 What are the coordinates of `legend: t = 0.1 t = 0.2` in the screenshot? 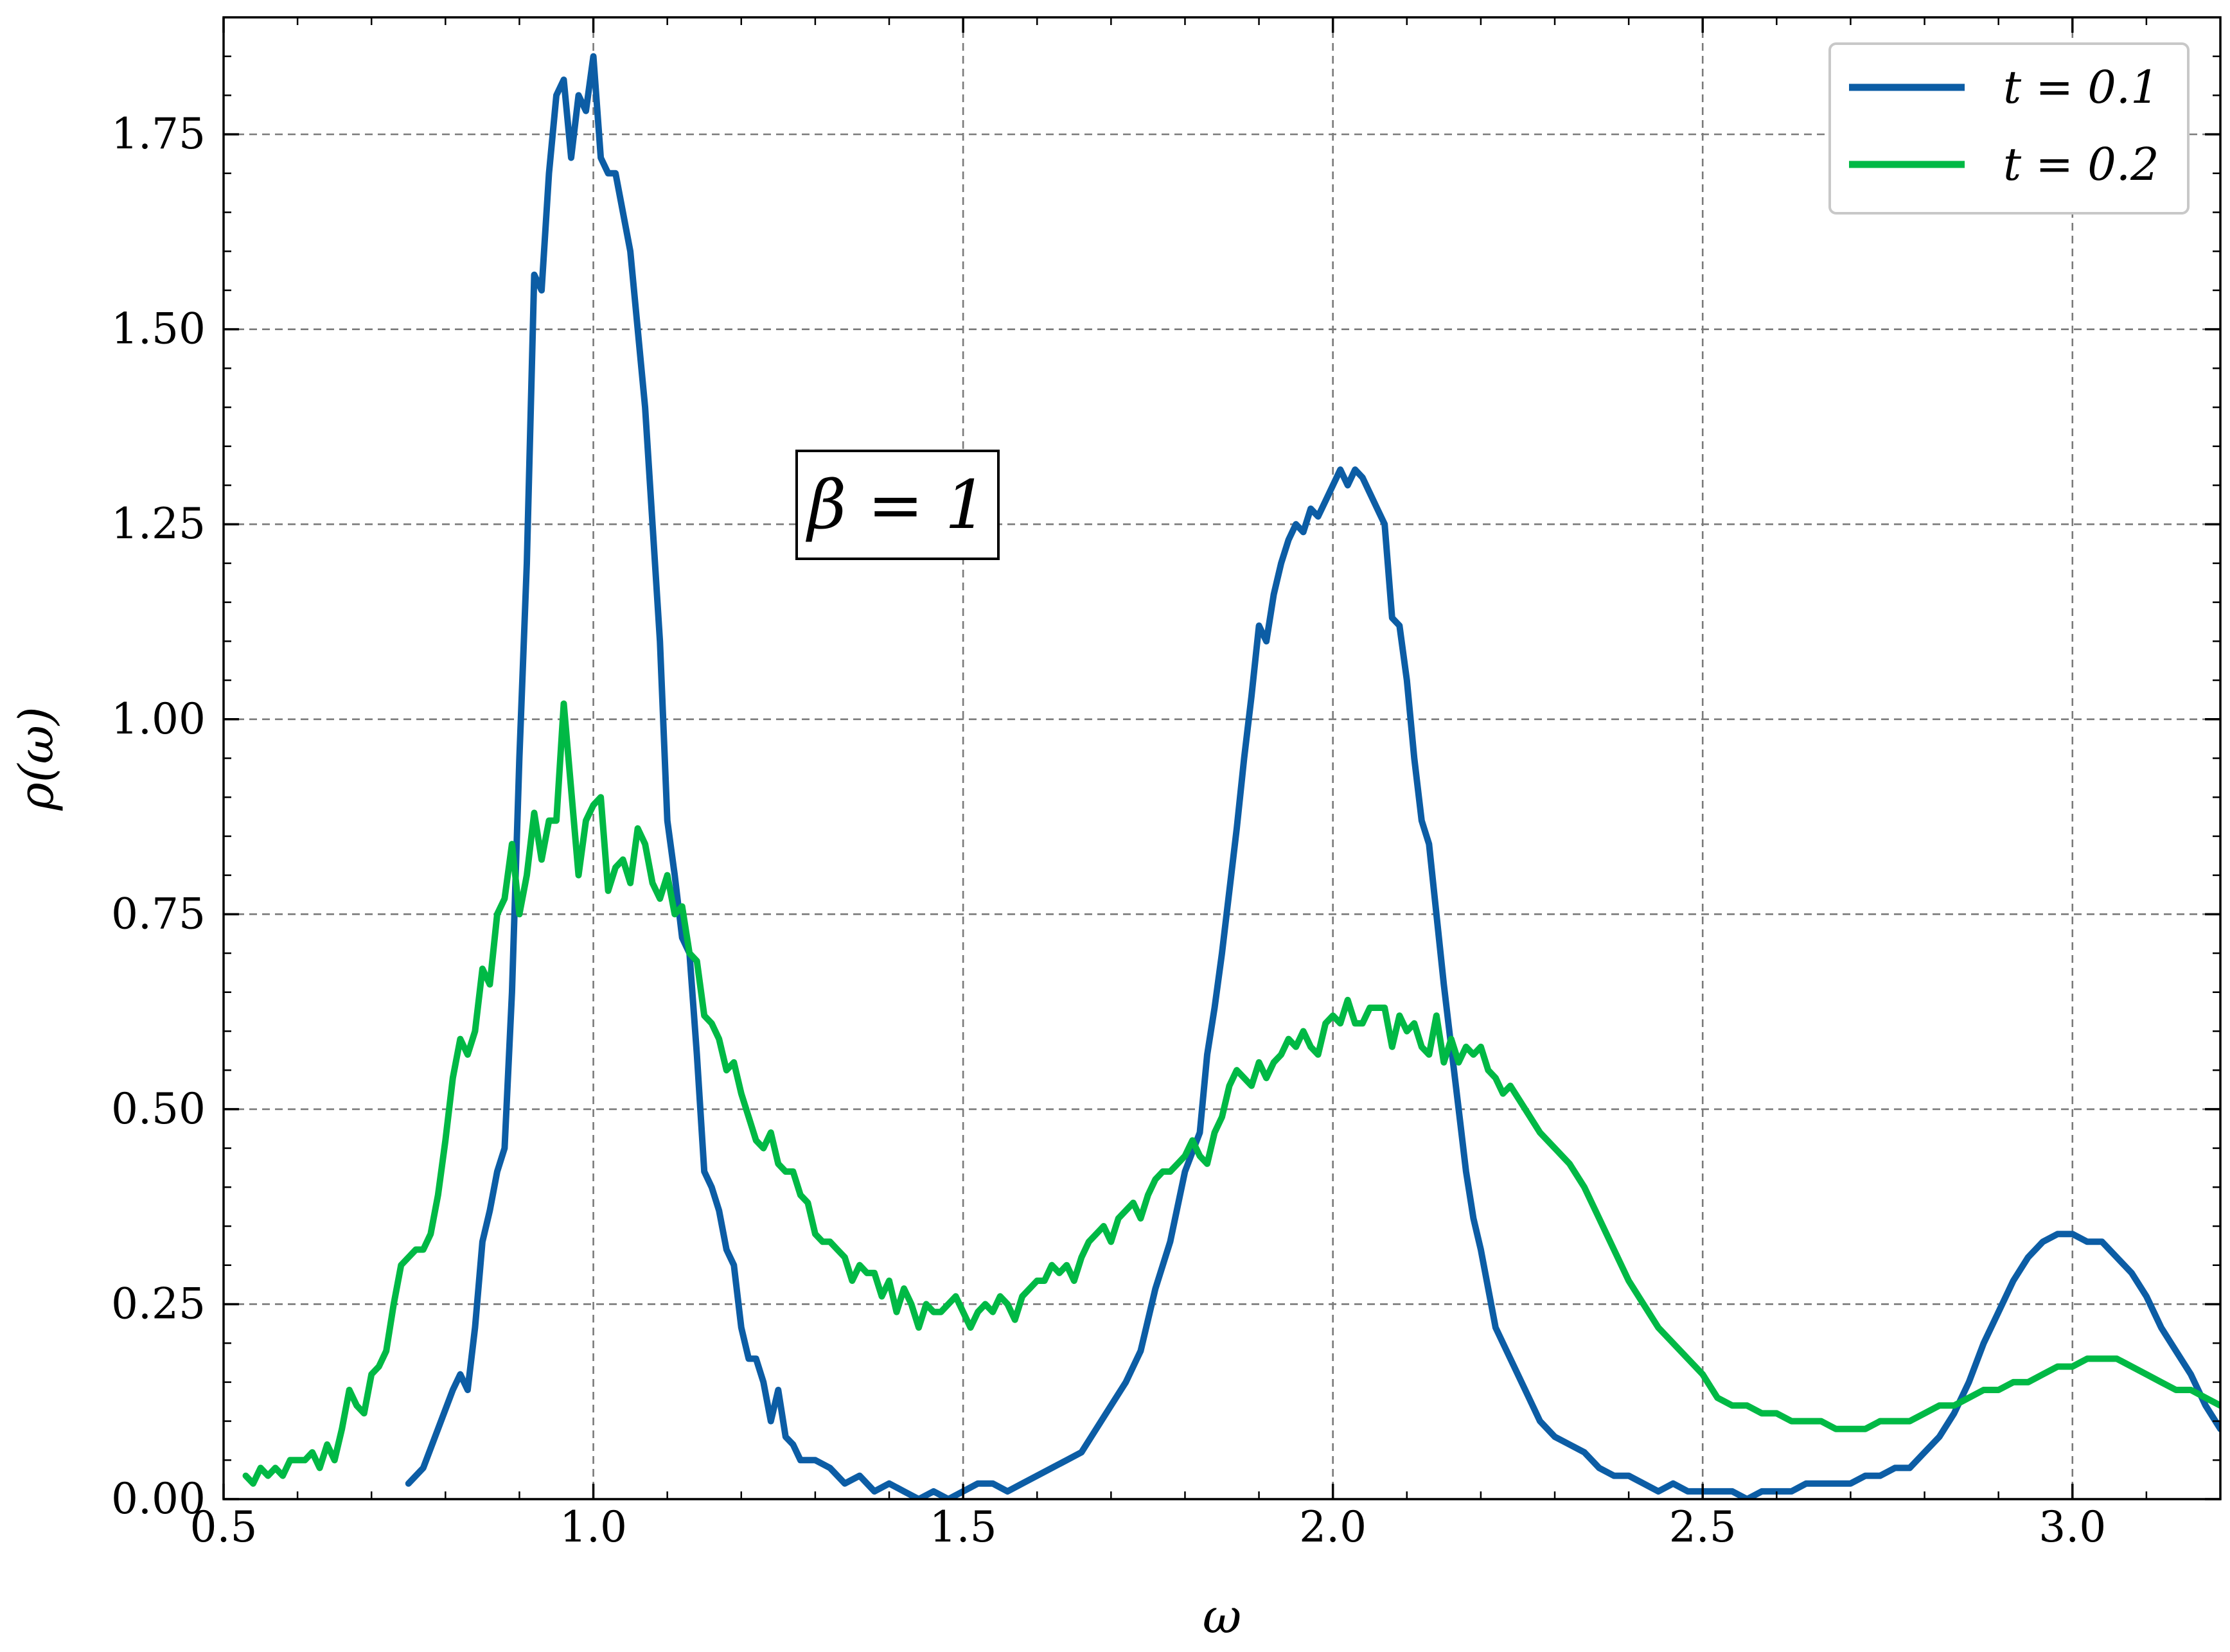 It's located at (2009, 128).